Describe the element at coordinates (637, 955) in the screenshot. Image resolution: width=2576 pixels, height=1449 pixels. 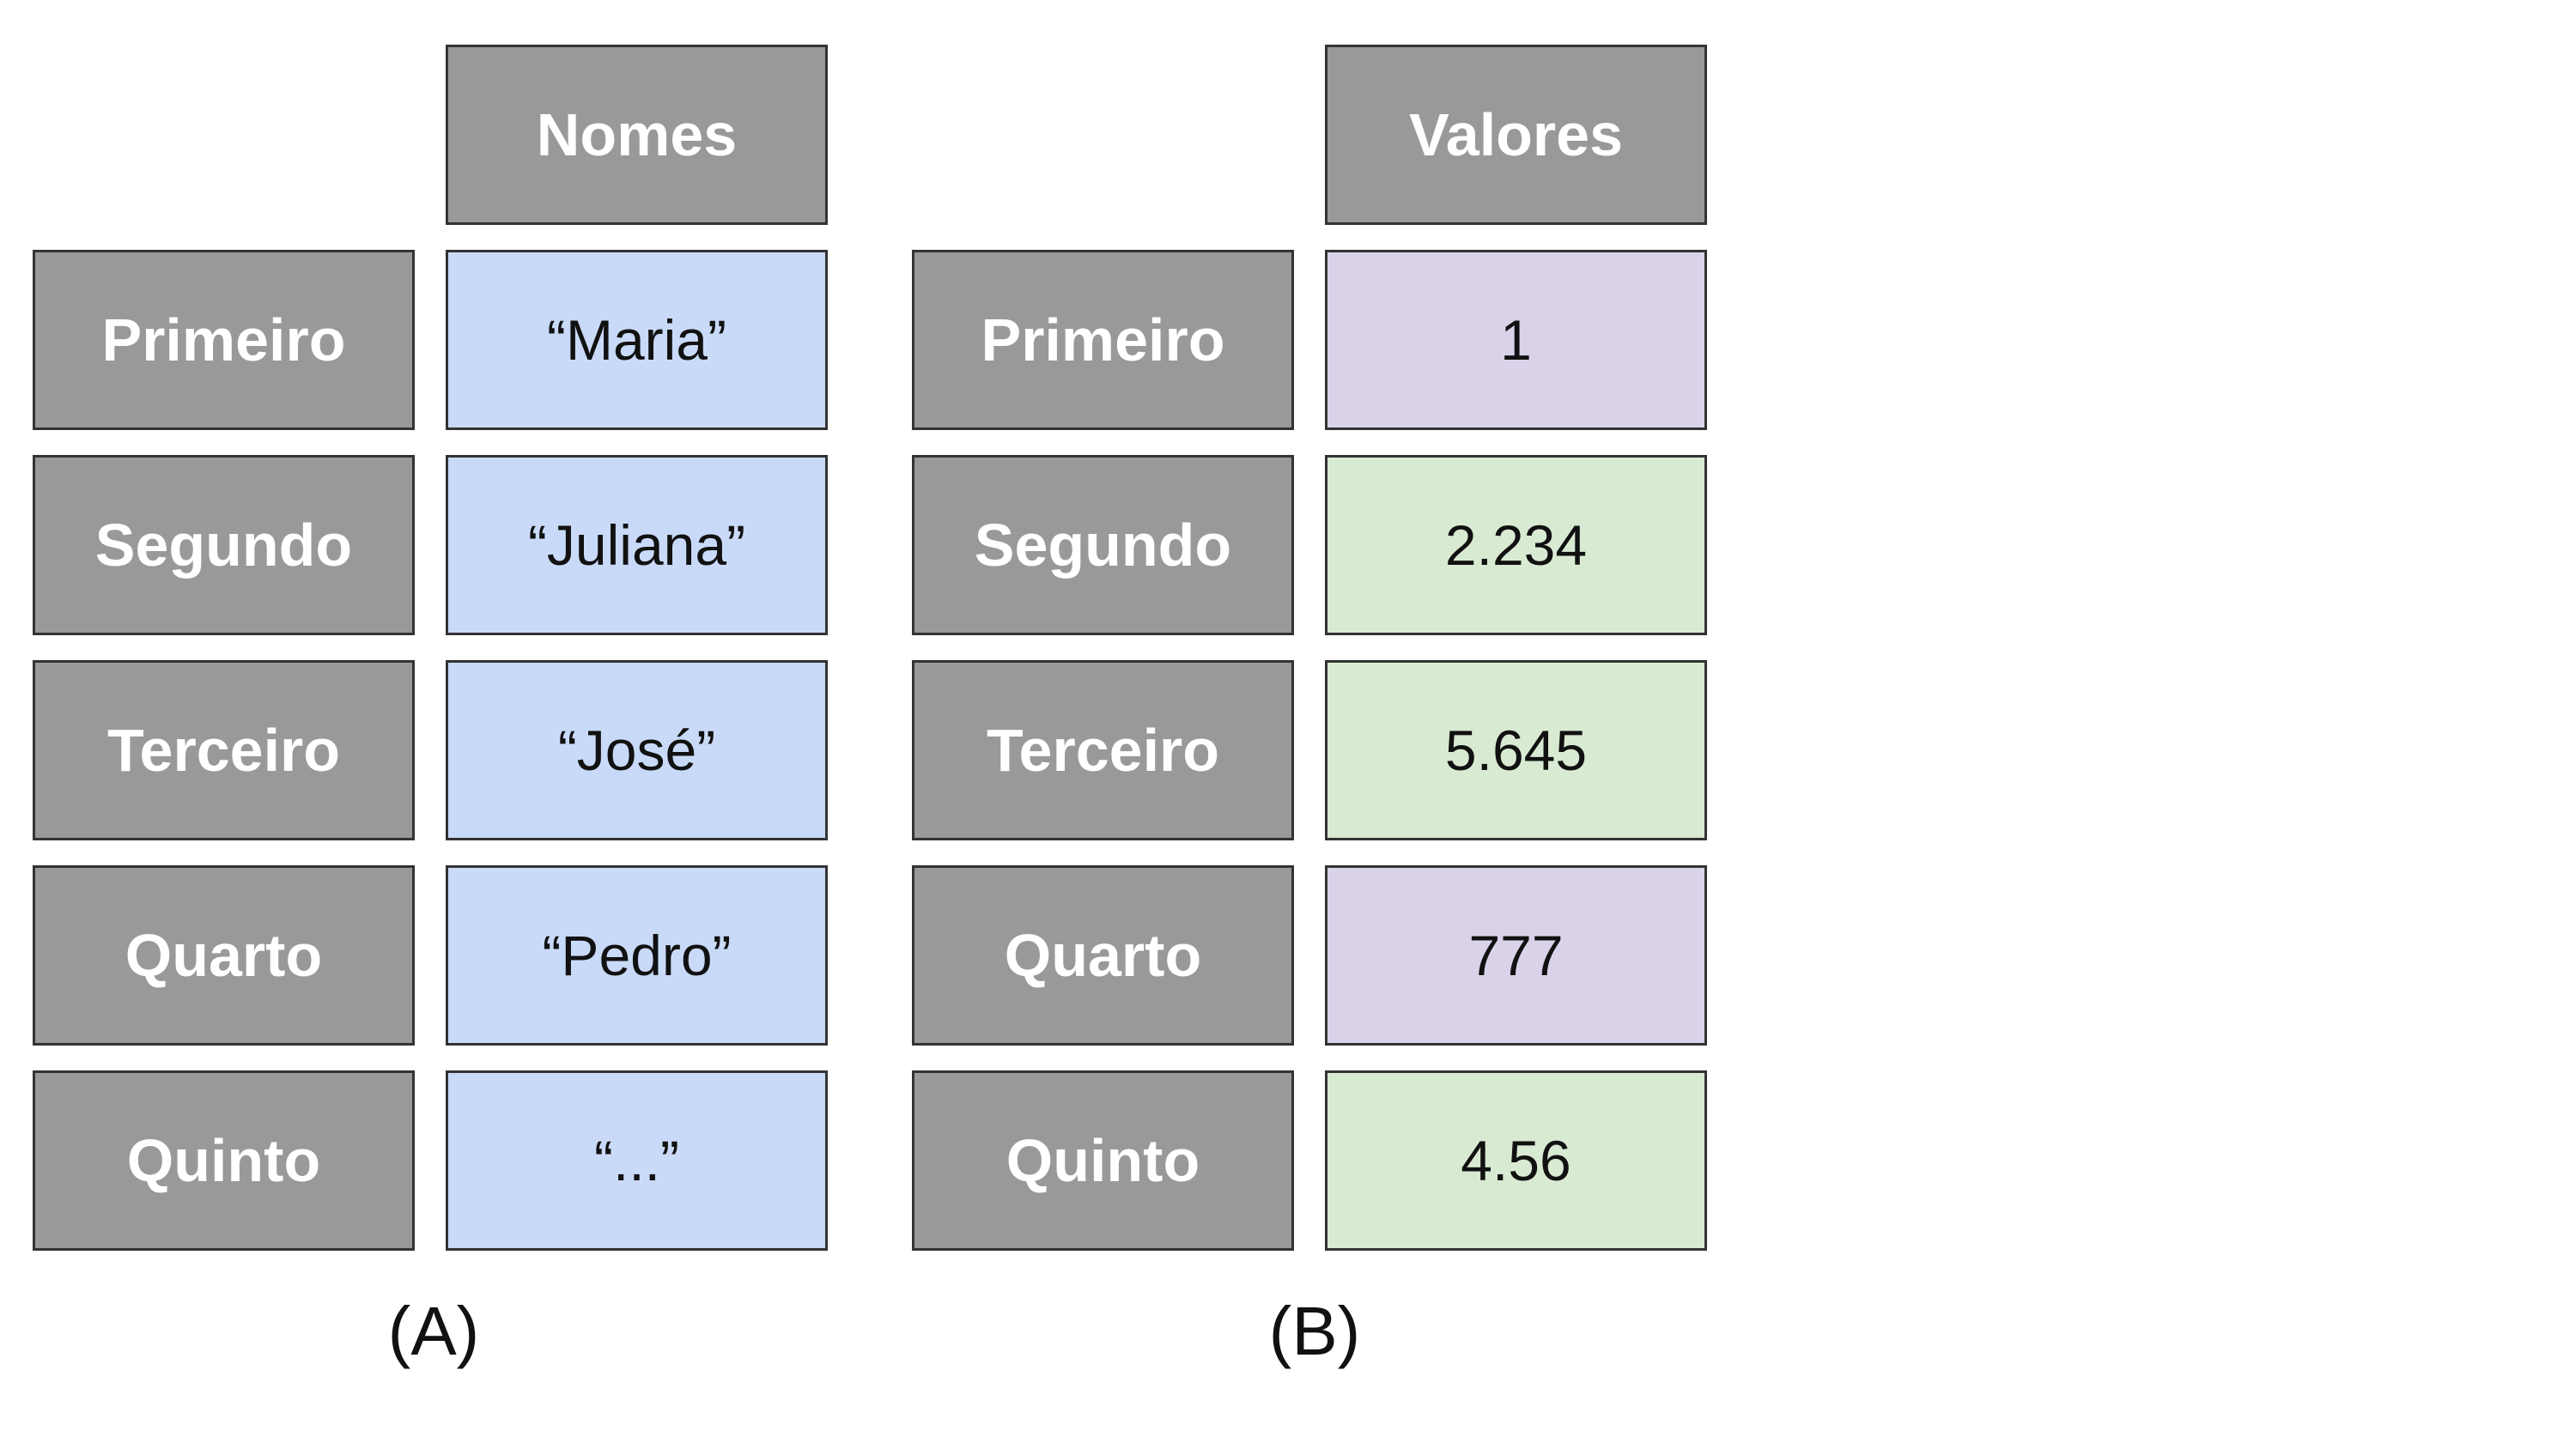
I see `name-value: “Pedro”` at that location.